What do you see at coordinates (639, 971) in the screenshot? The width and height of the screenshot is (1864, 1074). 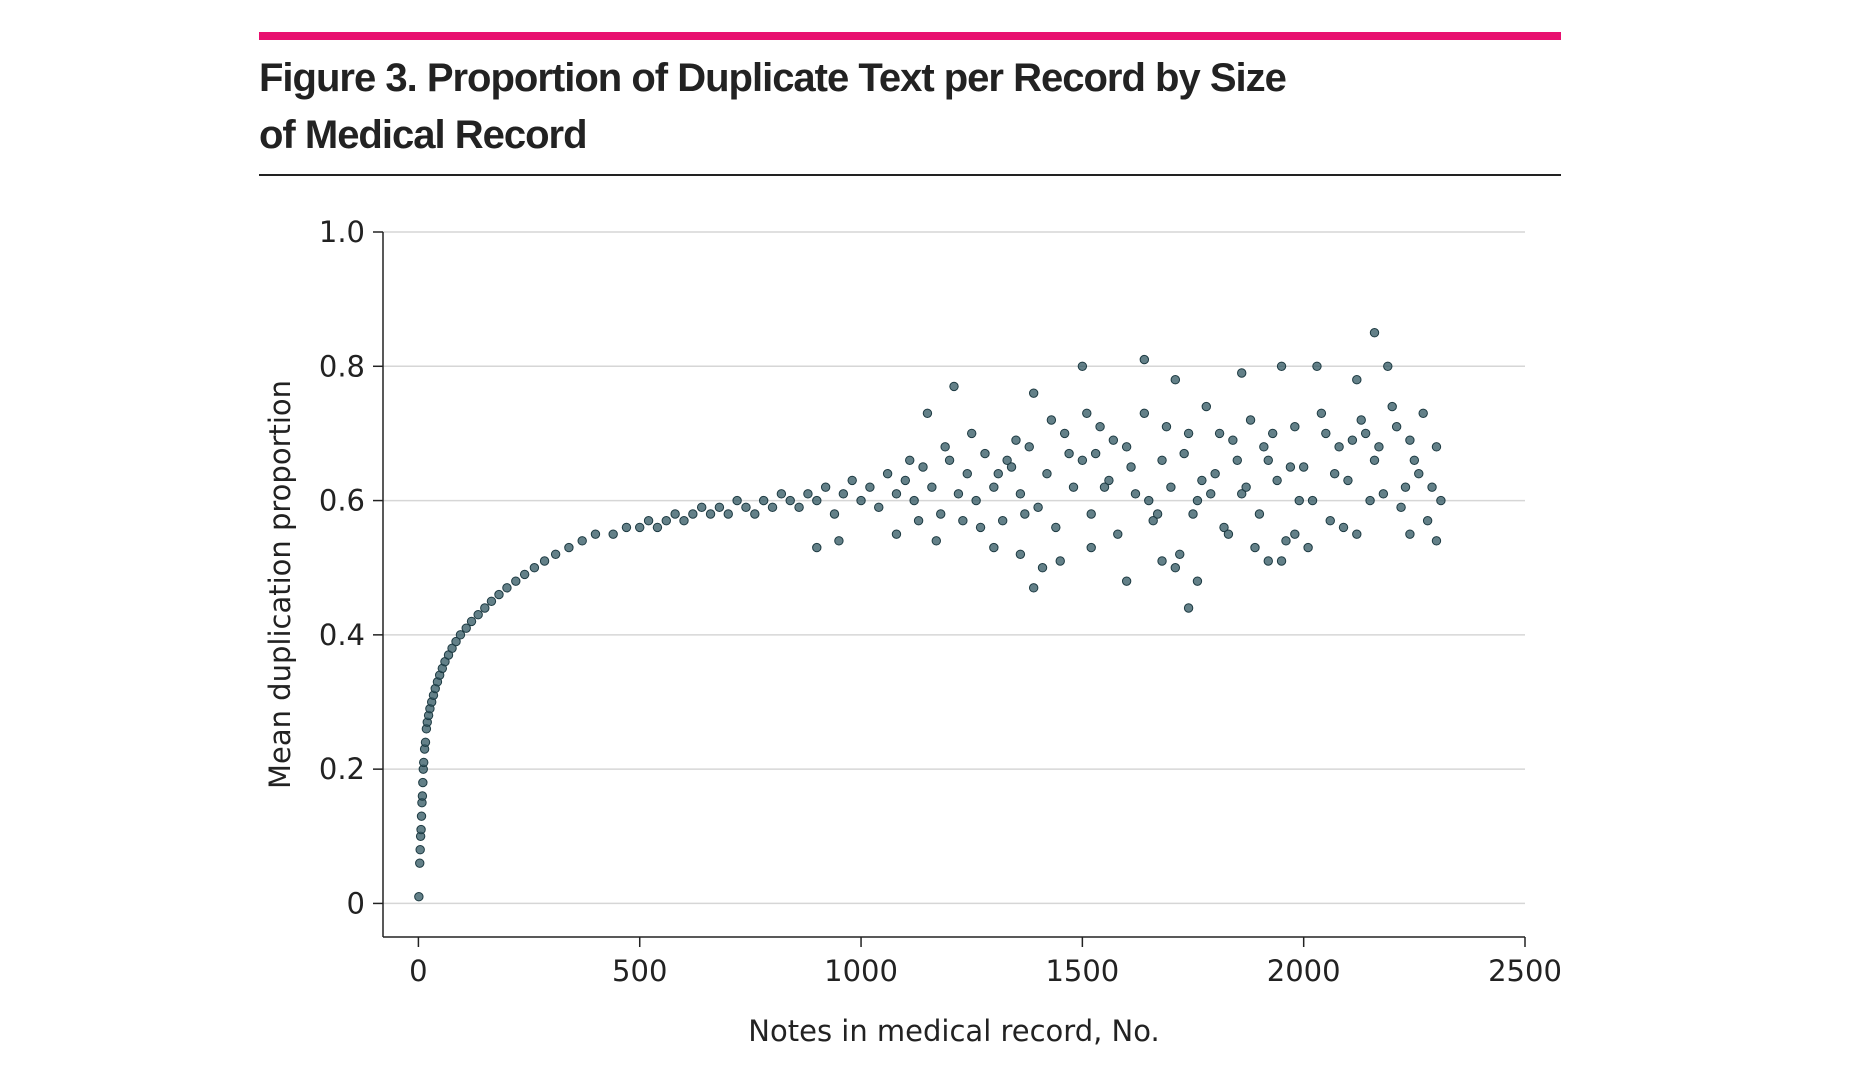 I see `x-tick-label: 500` at bounding box center [639, 971].